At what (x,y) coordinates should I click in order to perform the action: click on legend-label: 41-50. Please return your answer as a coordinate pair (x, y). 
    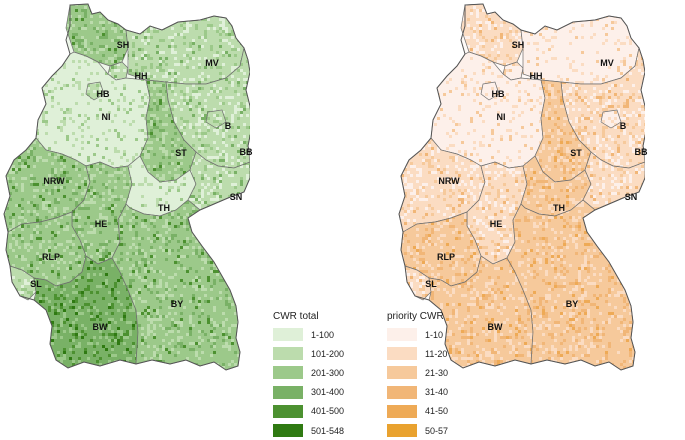
    Looking at the image, I should click on (436, 411).